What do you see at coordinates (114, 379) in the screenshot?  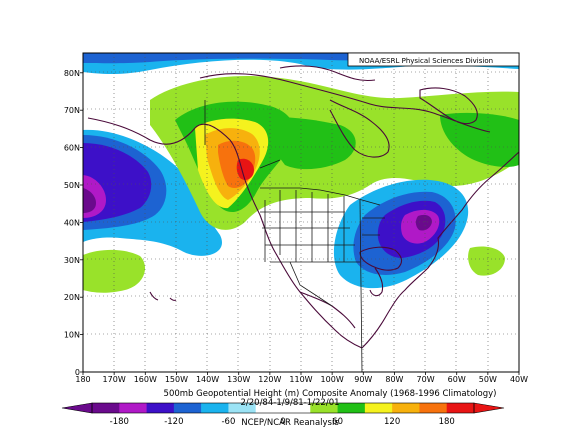 I see `lon-tick-label: 170W` at bounding box center [114, 379].